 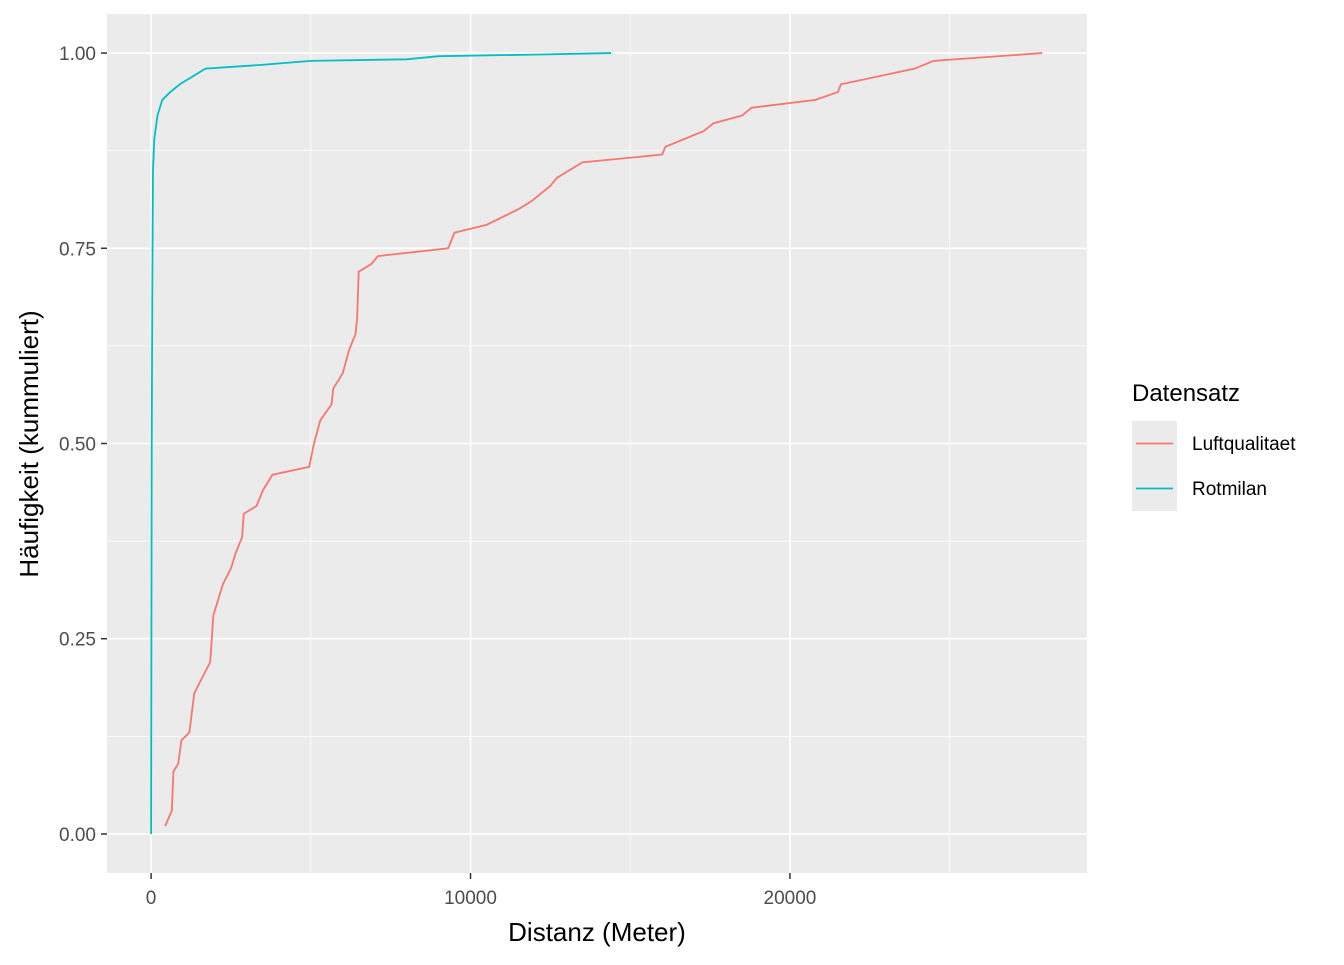 What do you see at coordinates (29, 443) in the screenshot?
I see `y-axis-label: Häufigkeit (kummuliert)` at bounding box center [29, 443].